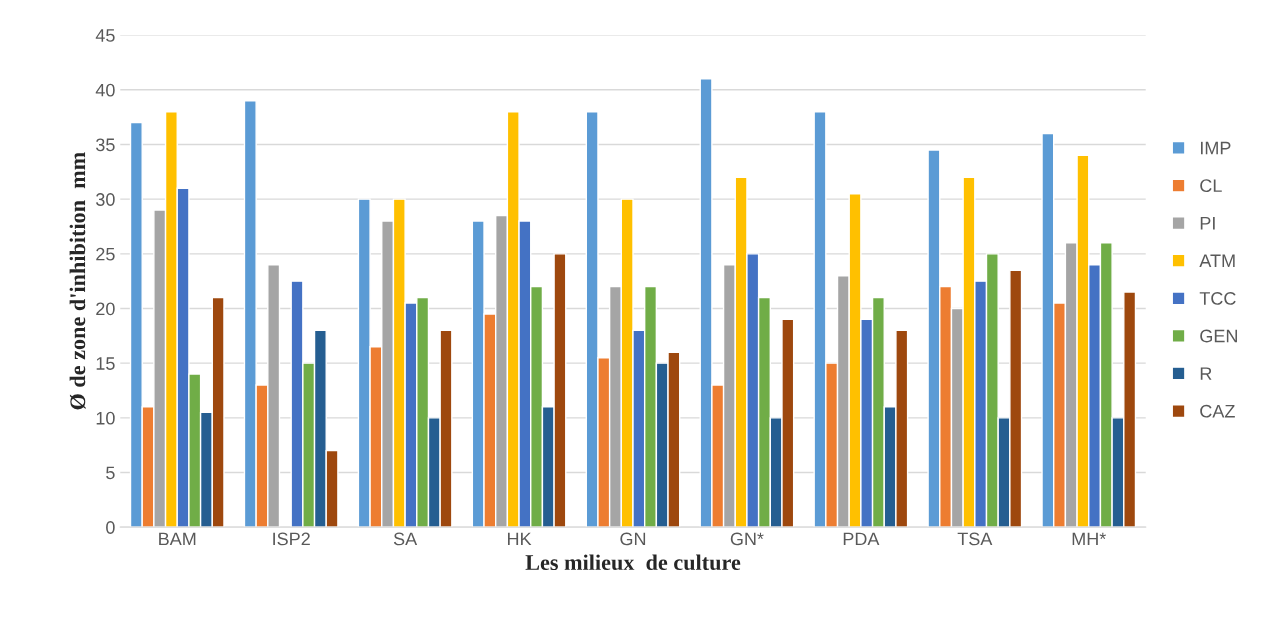 The width and height of the screenshot is (1266, 639). I want to click on y-tick-label: 0, so click(110, 527).